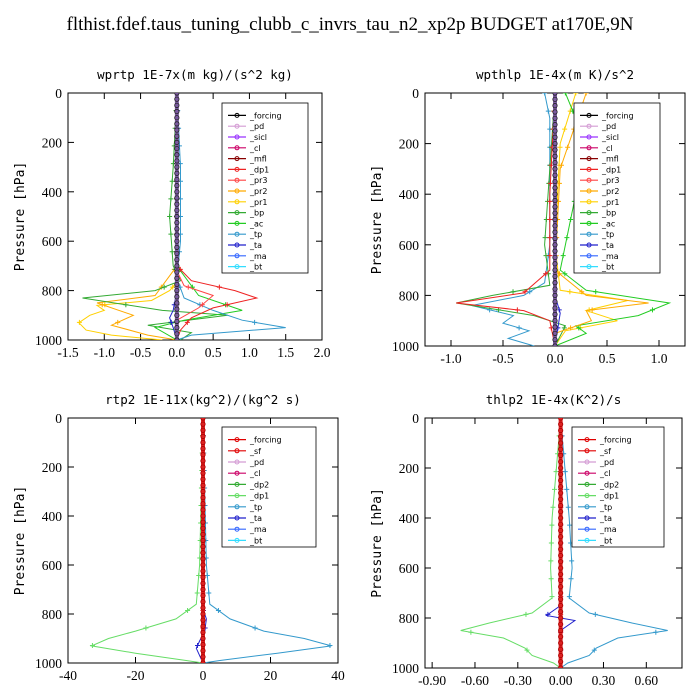 The width and height of the screenshot is (700, 700). I want to click on legend-label: _bt, so click(607, 267).